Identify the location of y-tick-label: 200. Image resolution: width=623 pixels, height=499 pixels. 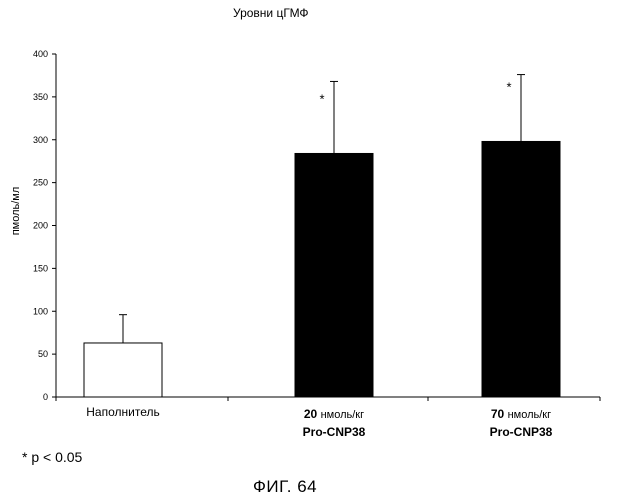
(40, 226).